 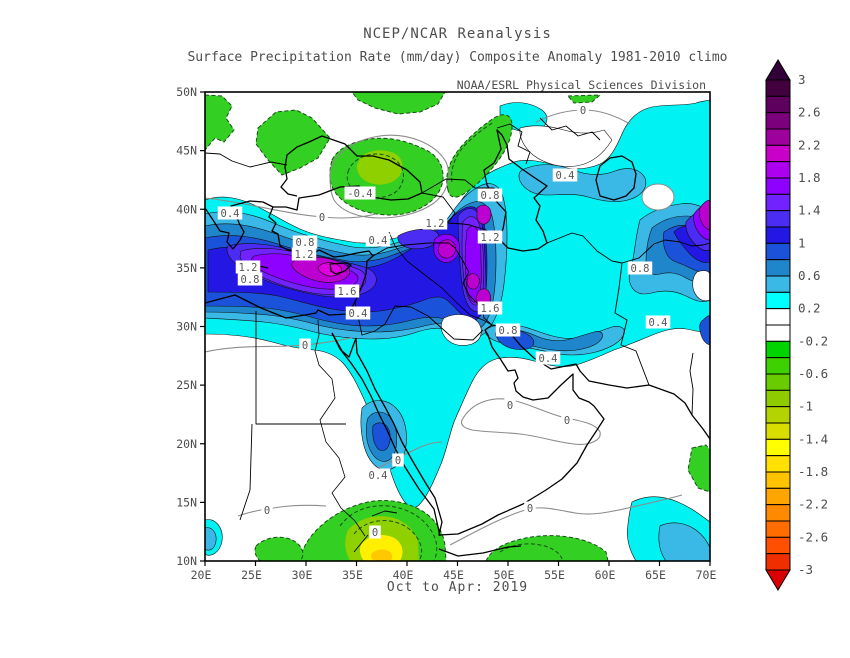 I want to click on coast-arabia, so click(x=480, y=430).